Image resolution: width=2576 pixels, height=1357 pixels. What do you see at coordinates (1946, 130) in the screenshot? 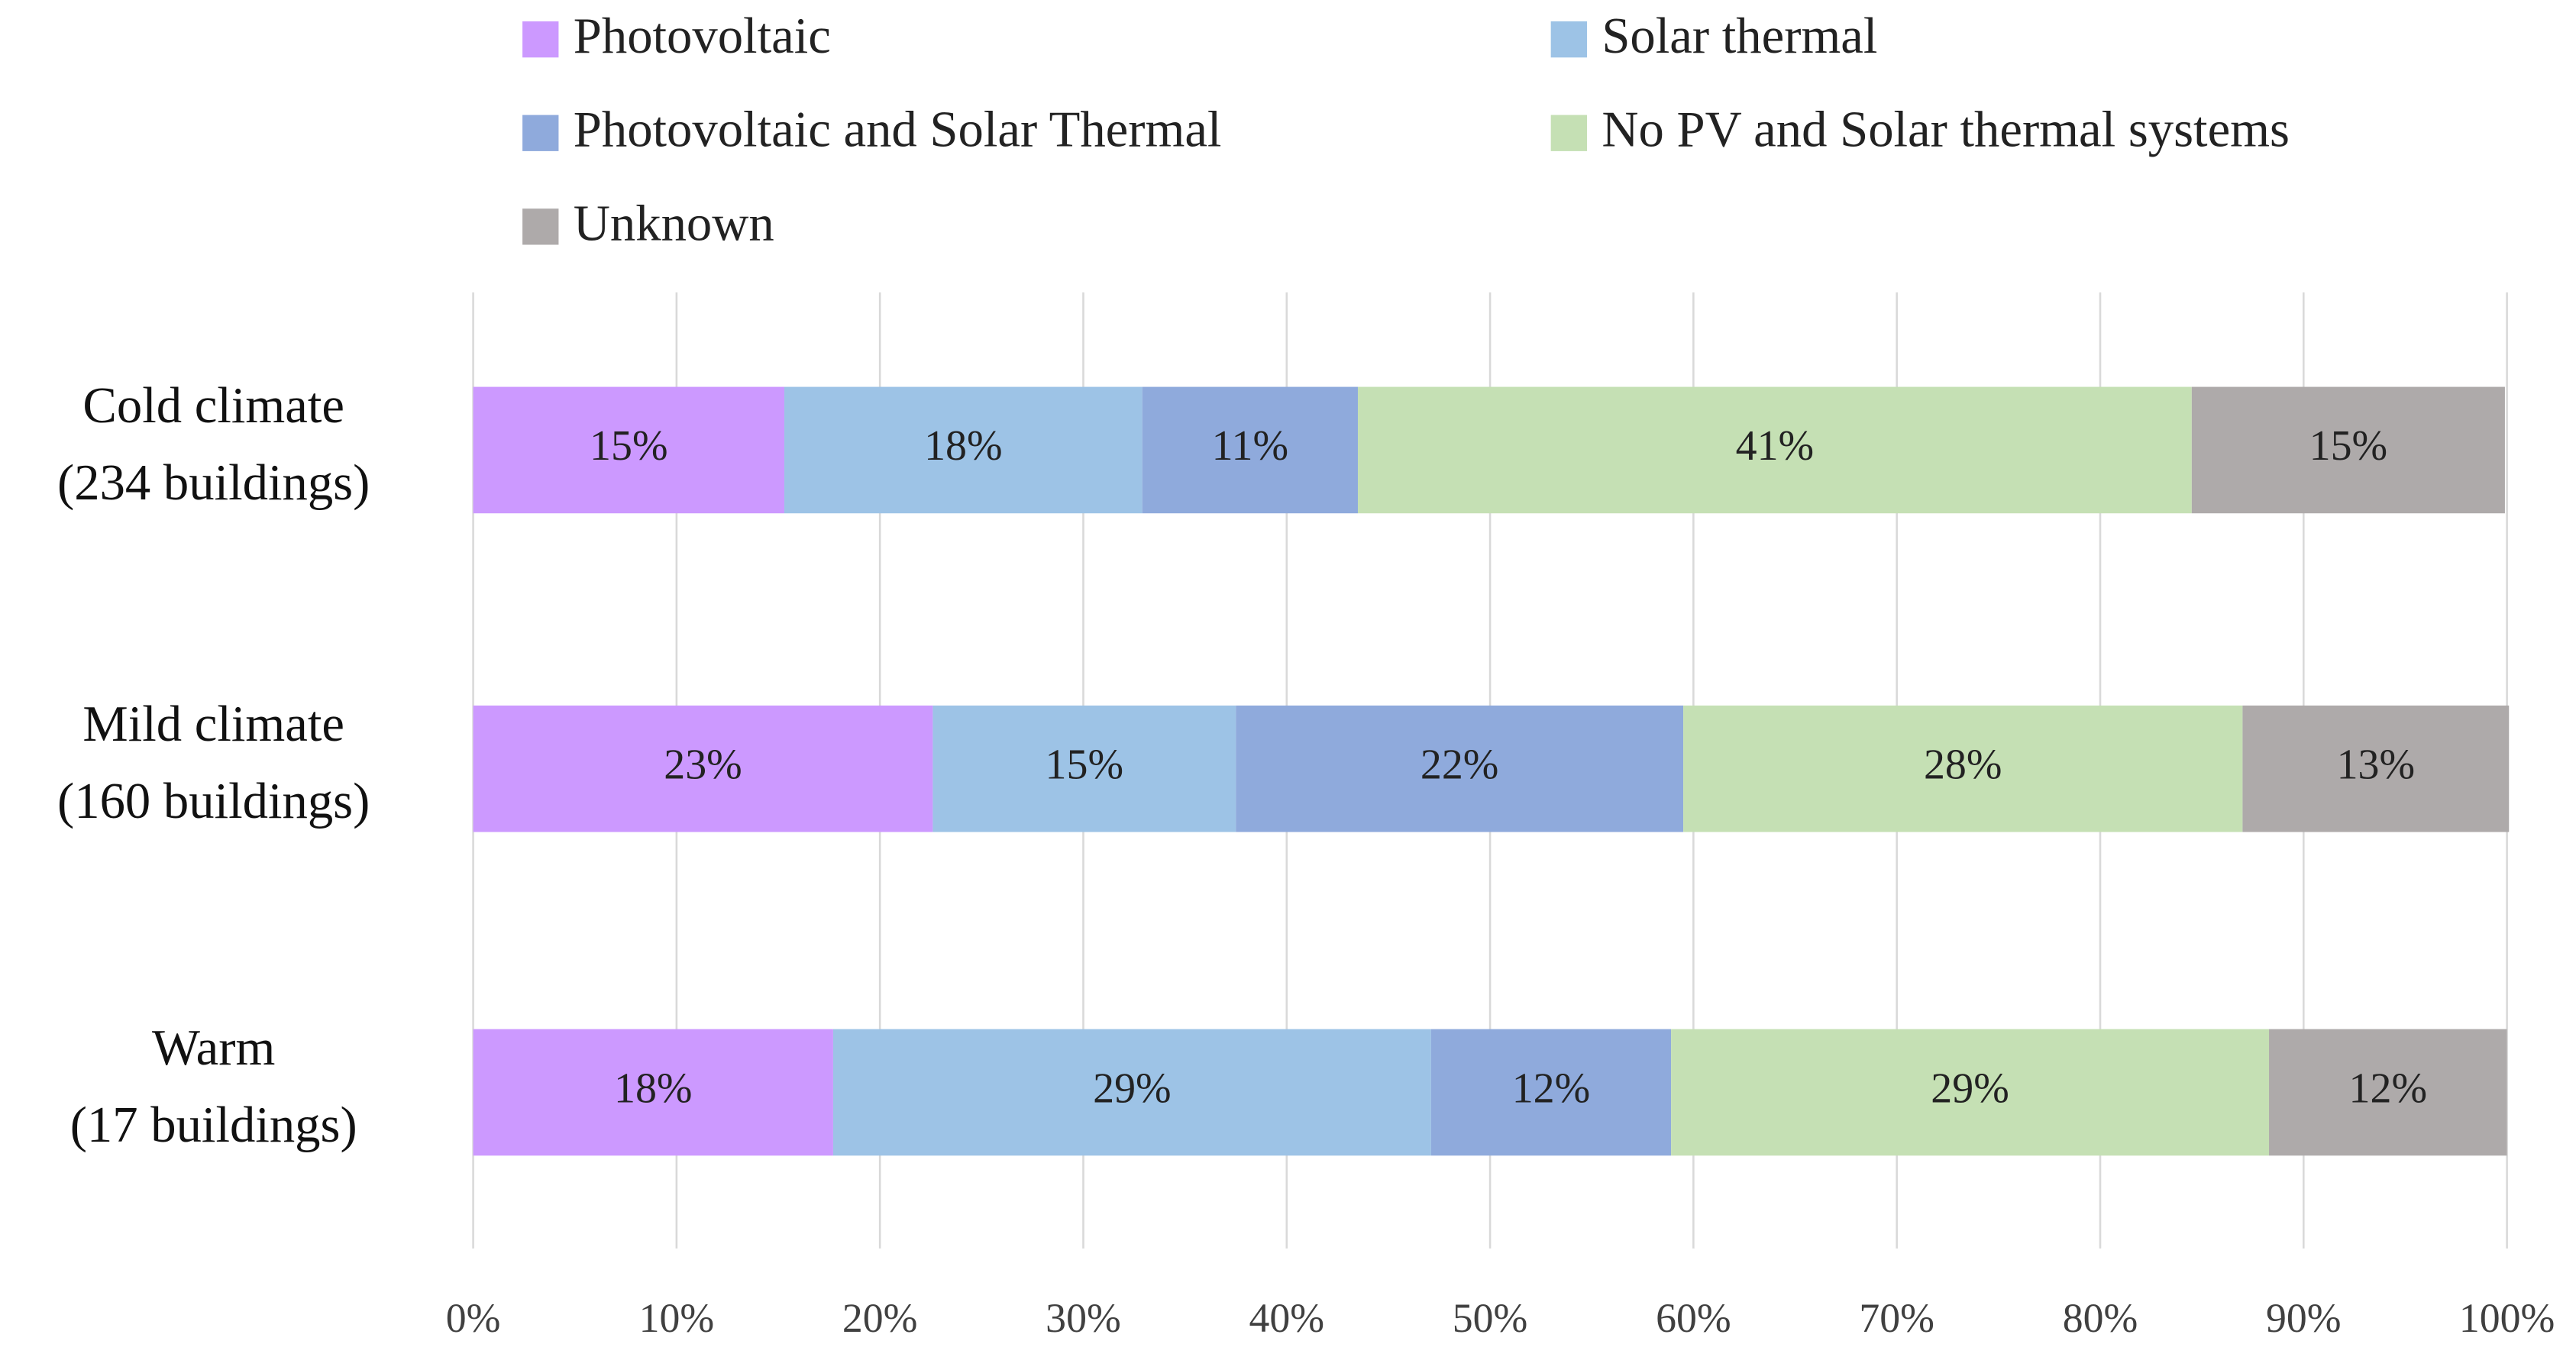
I see `legend-label: No PV and Solar thermal systems` at bounding box center [1946, 130].